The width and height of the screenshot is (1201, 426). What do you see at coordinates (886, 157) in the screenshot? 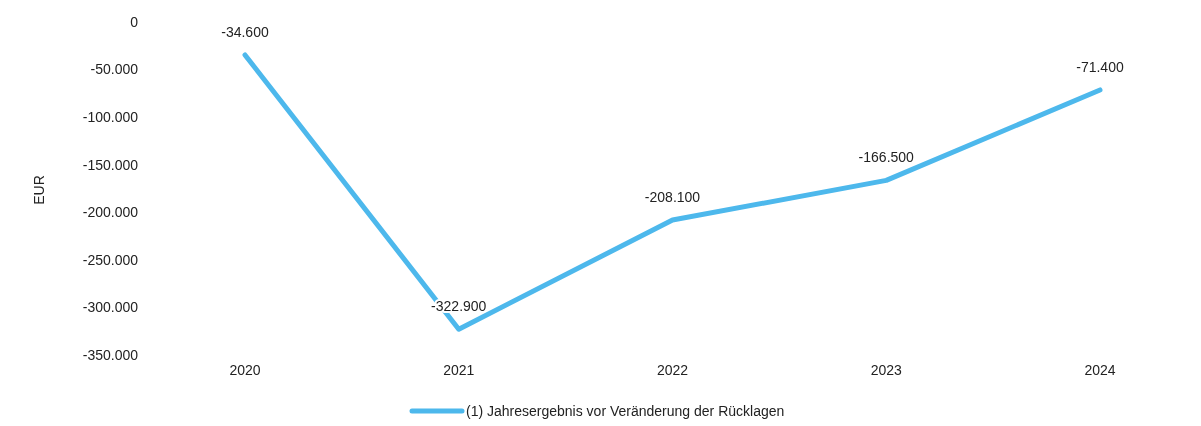
I see `data-label: -166.500` at bounding box center [886, 157].